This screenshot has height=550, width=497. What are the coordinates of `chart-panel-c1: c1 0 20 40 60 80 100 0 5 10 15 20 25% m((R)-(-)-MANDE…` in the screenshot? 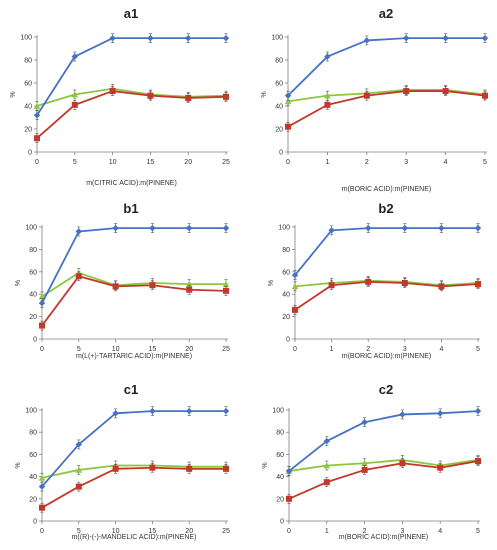 It's located at (122, 461).